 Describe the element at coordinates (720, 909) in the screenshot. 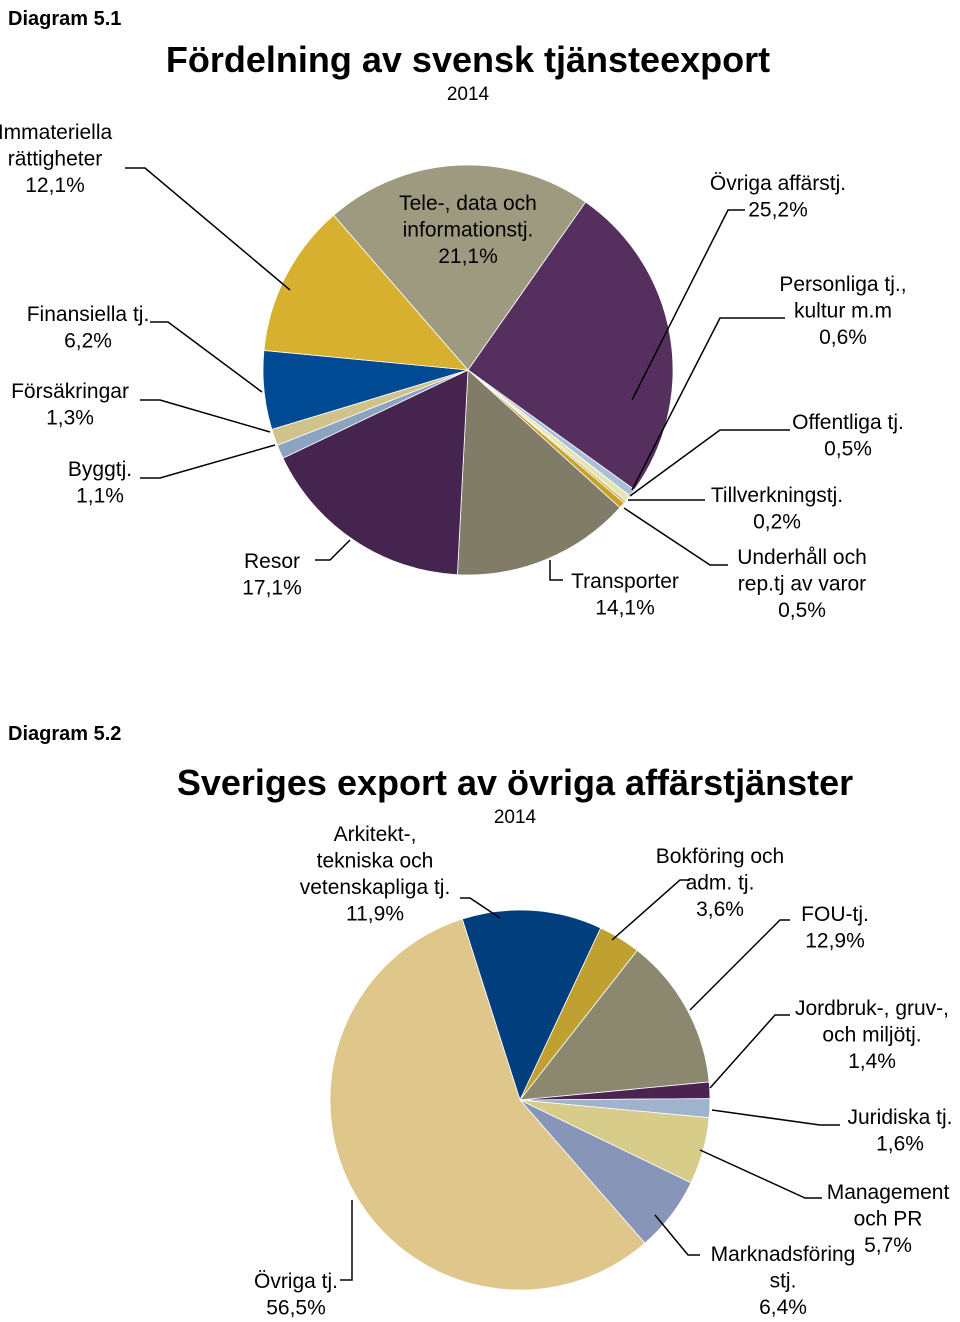

I see `value-label: 3,6%` at that location.